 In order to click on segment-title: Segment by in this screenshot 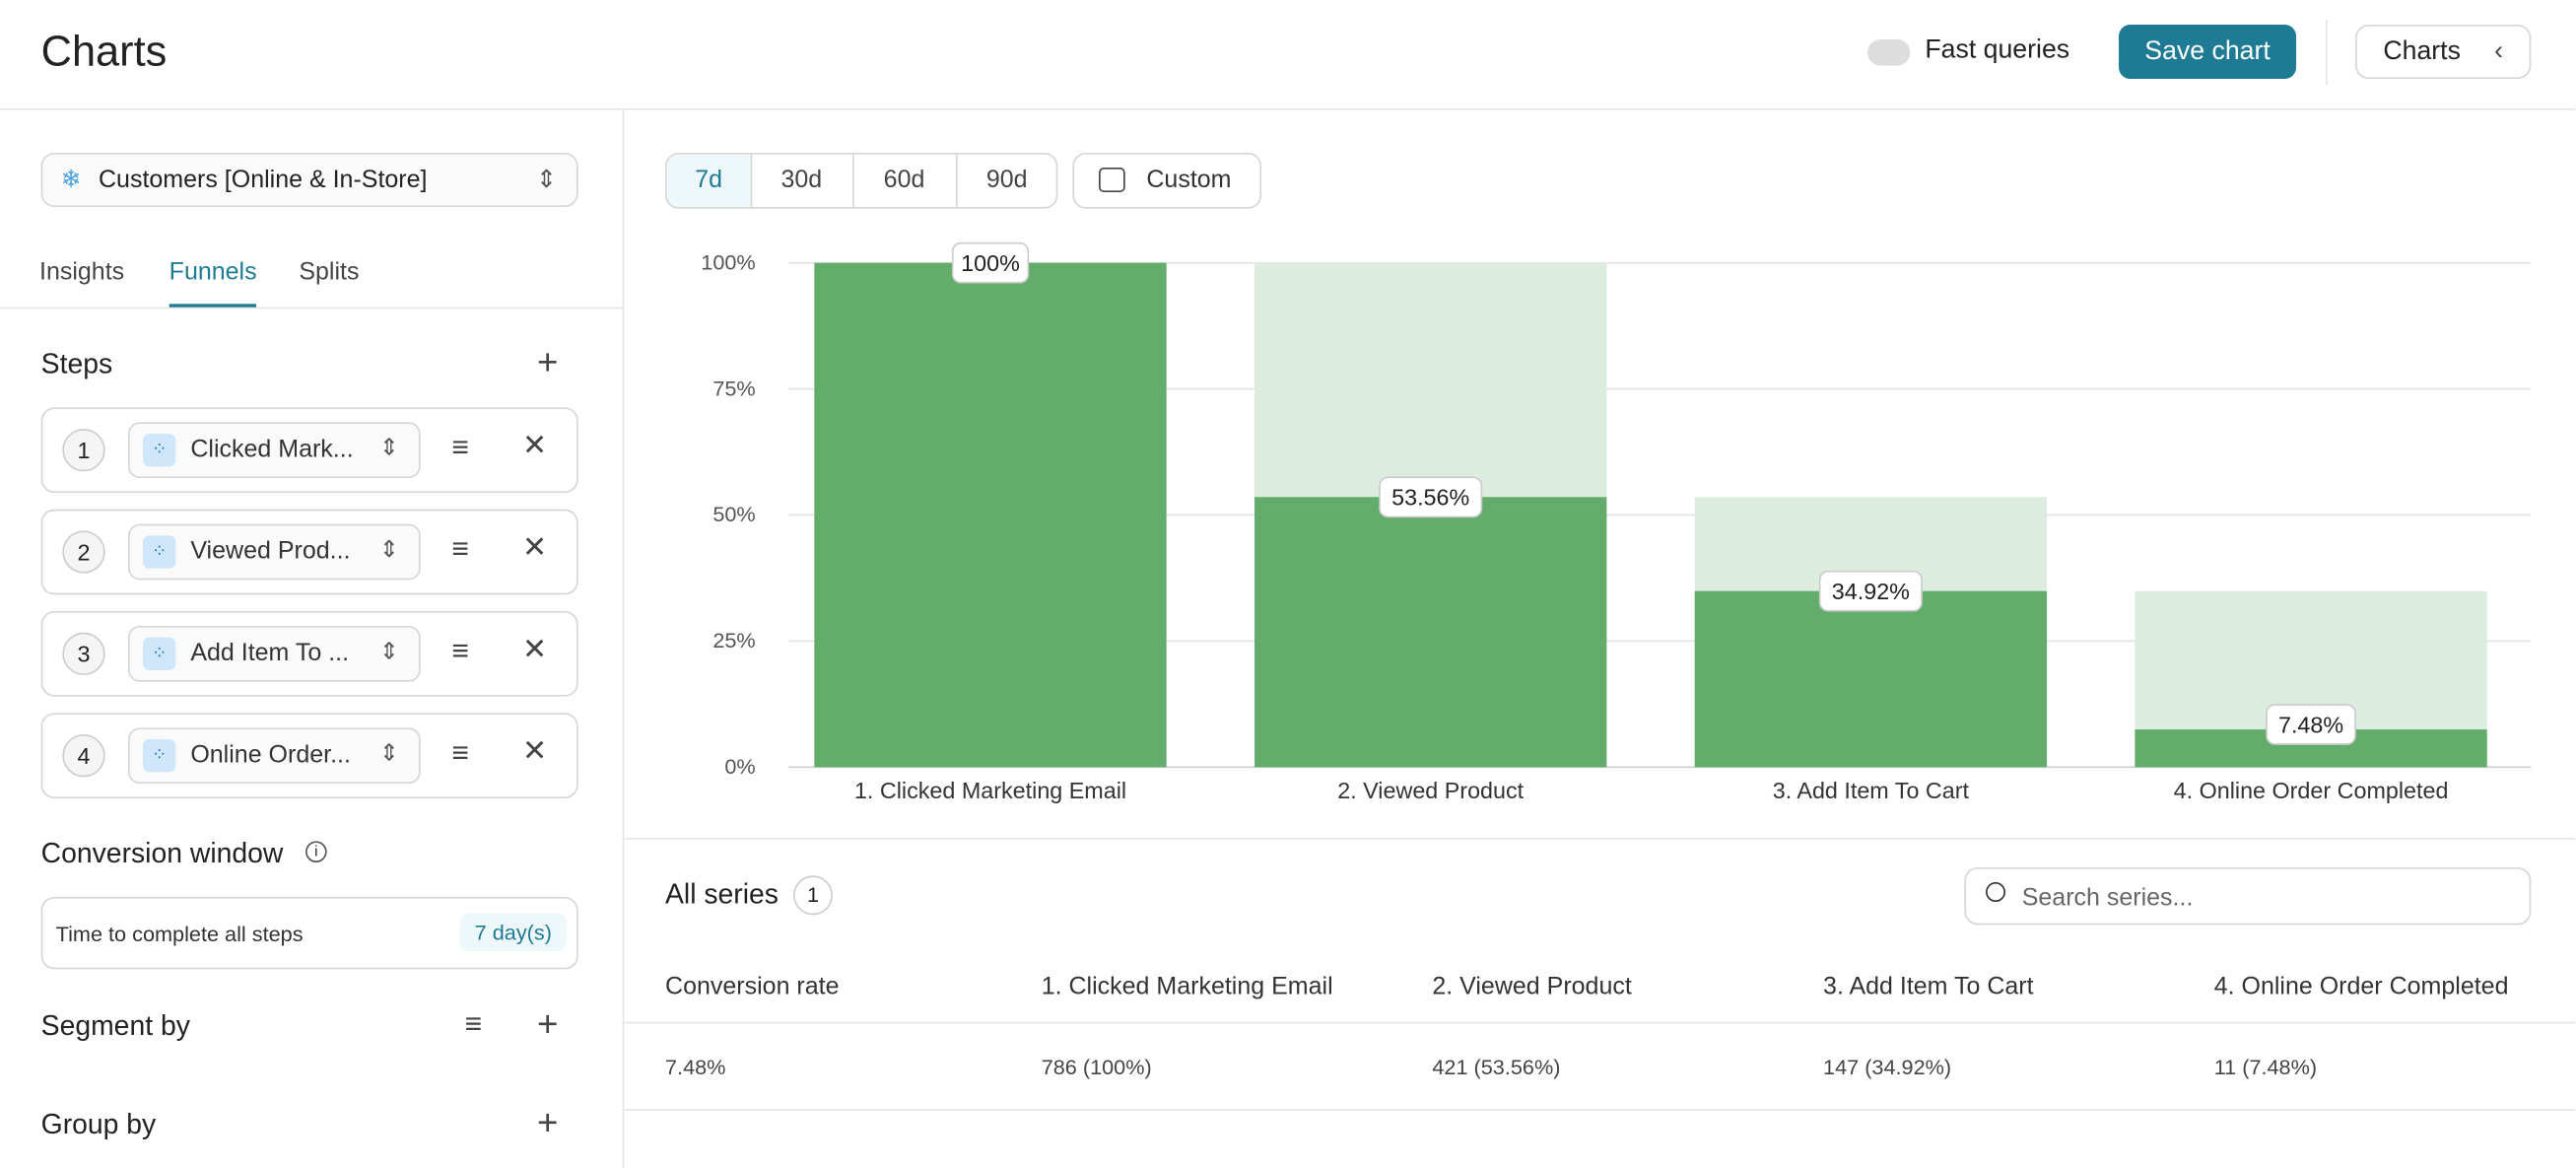, I will do `click(115, 1026)`.